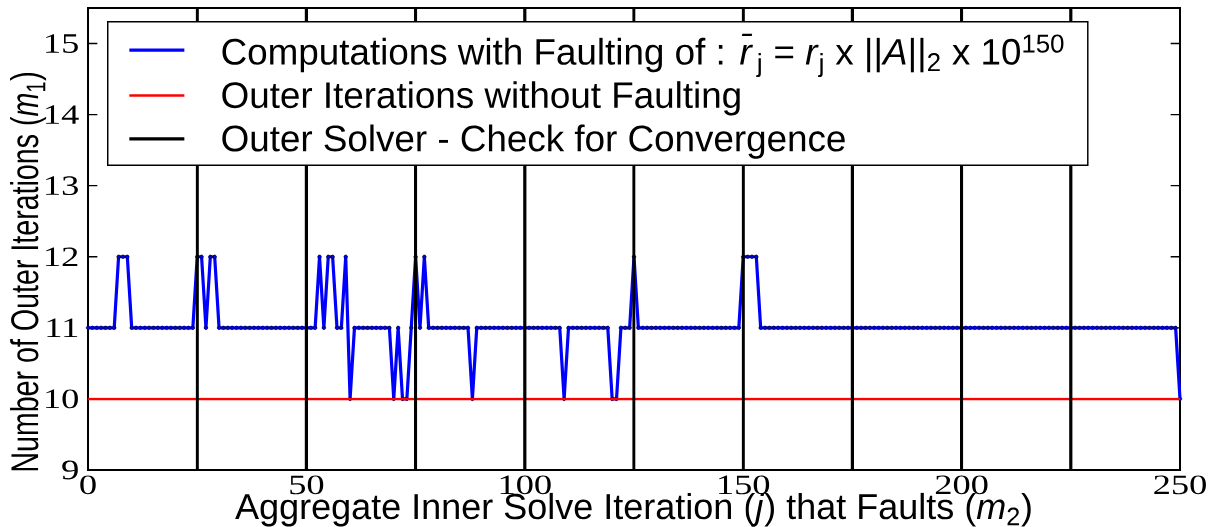 This screenshot has height=527, width=1209. What do you see at coordinates (70, 470) in the screenshot?
I see `y-tick-label: 9` at bounding box center [70, 470].